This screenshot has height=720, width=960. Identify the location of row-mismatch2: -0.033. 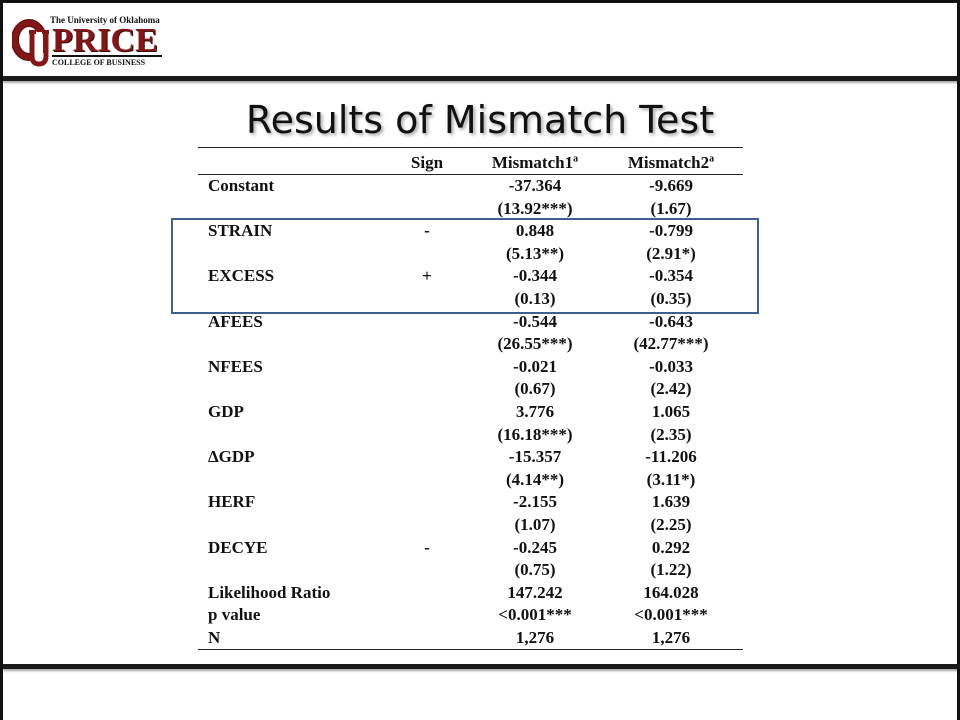
(671, 366).